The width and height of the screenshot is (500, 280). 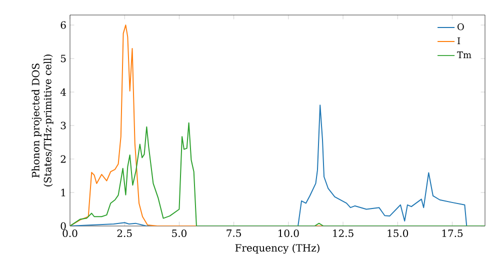 What do you see at coordinates (63, 25) in the screenshot?
I see `y-tick-label: 6` at bounding box center [63, 25].